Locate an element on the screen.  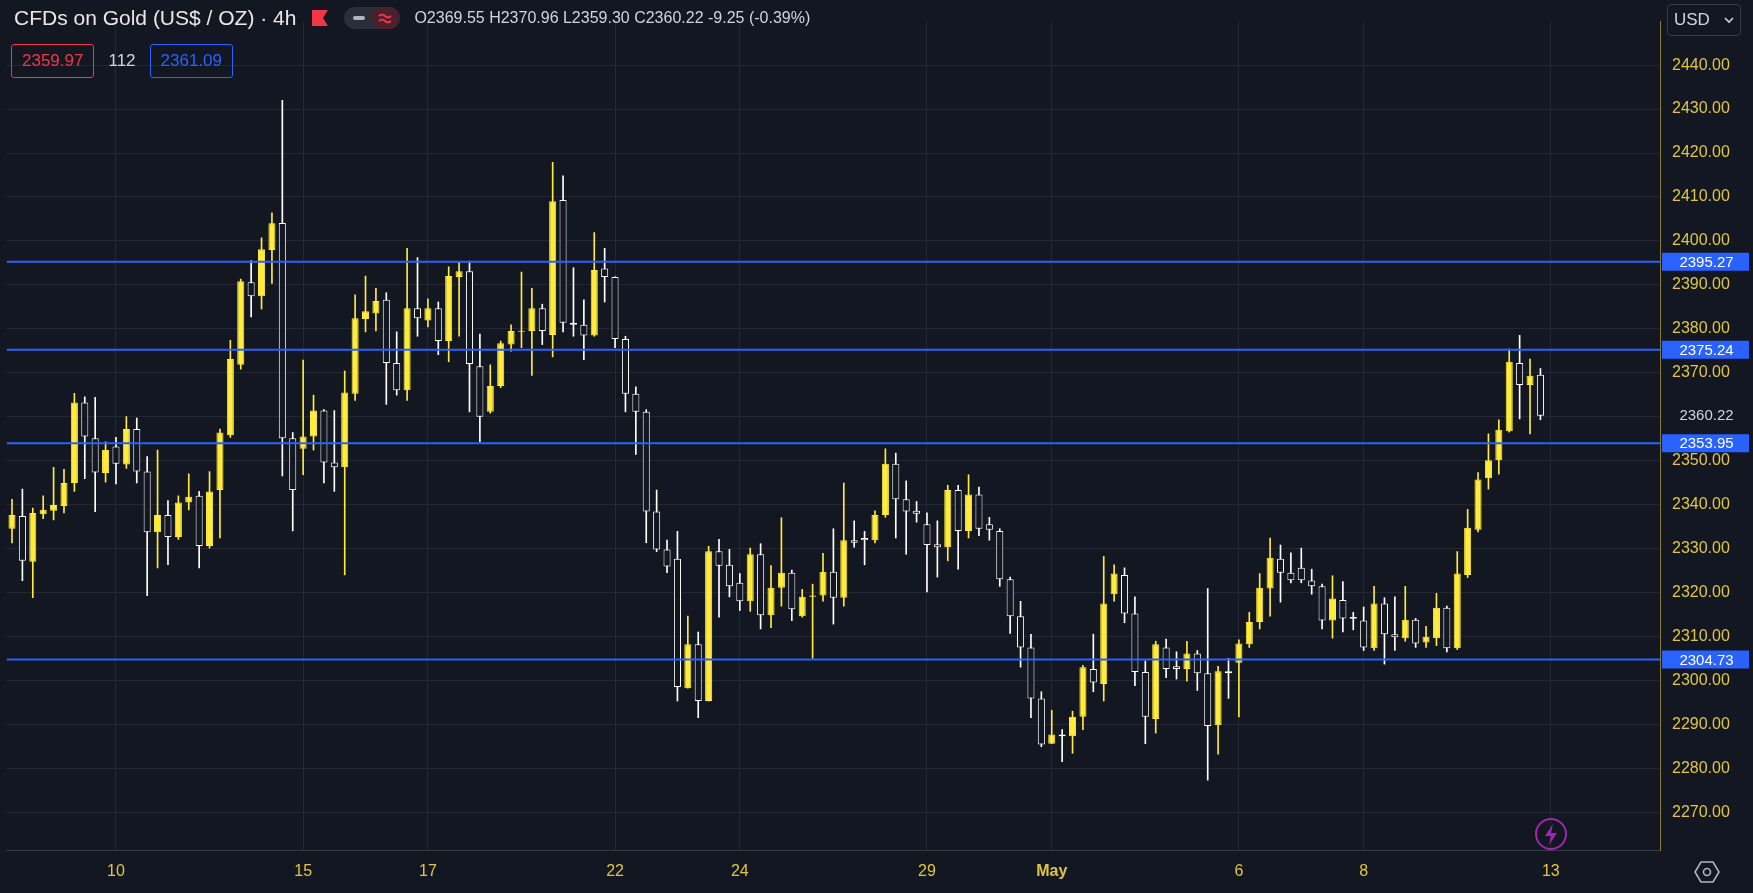
text: USD is located at coordinates (1692, 20).